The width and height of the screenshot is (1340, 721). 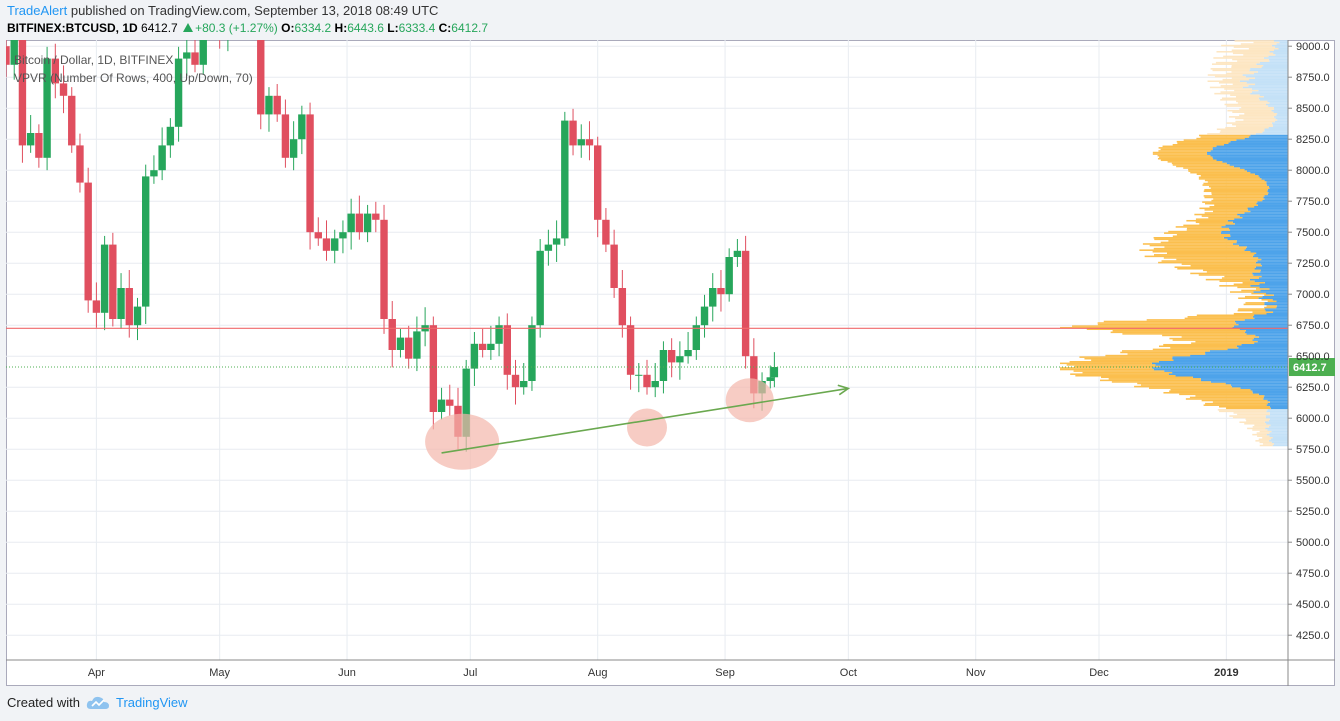 I want to click on close-label: C:, so click(x=445, y=28).